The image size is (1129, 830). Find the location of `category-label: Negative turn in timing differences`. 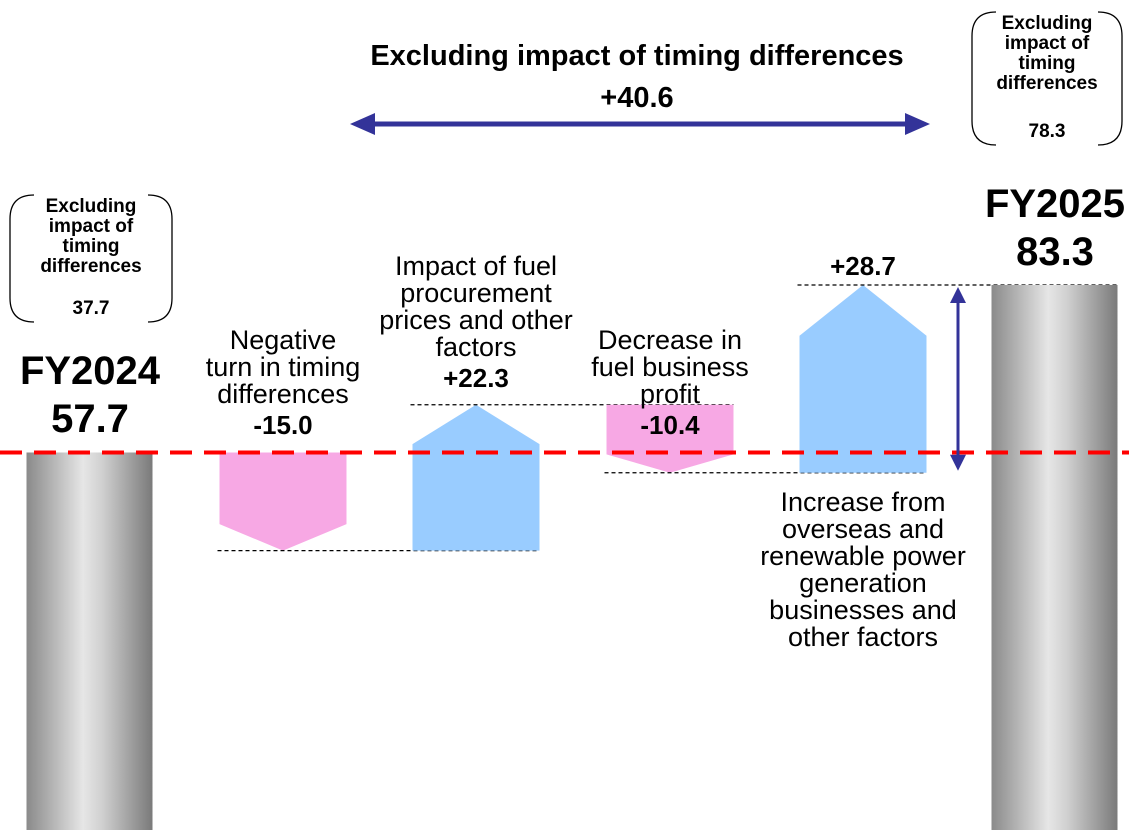

category-label: Negative turn in timing differences is located at coordinates (283, 367).